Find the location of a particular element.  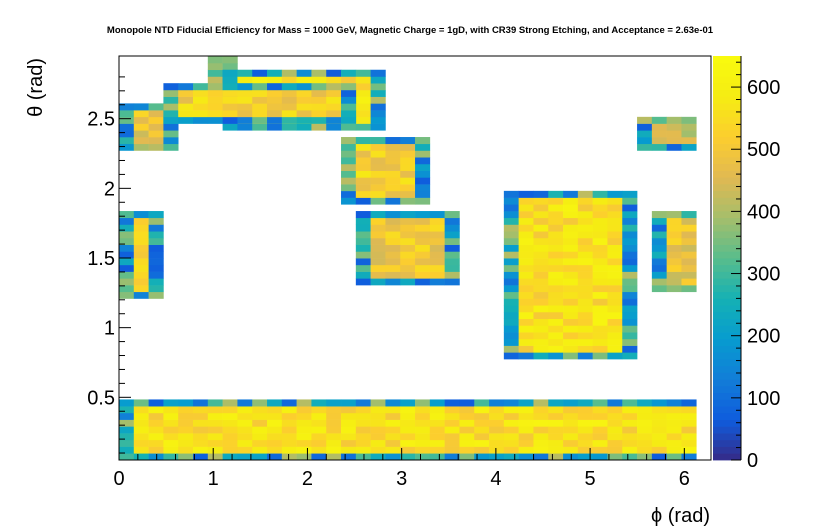

colorbar-tick-label: 300 is located at coordinates (763, 275).